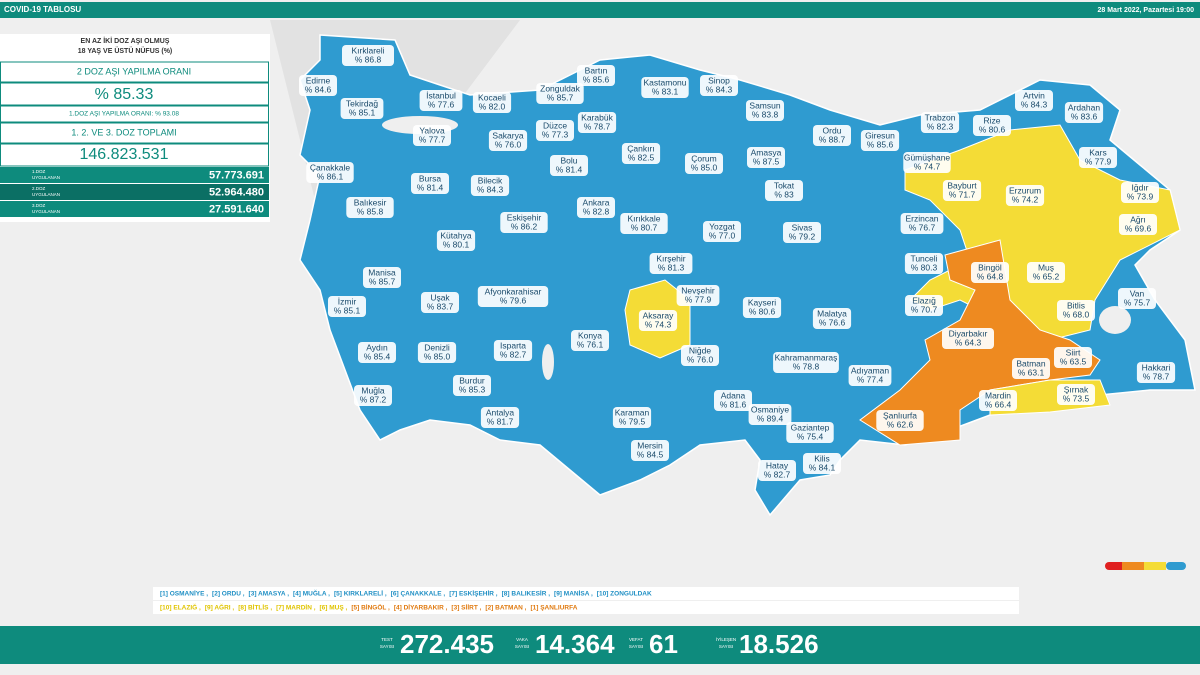 Image resolution: width=1200 pixels, height=675 pixels. I want to click on province-name: Nevşehir, so click(698, 290).